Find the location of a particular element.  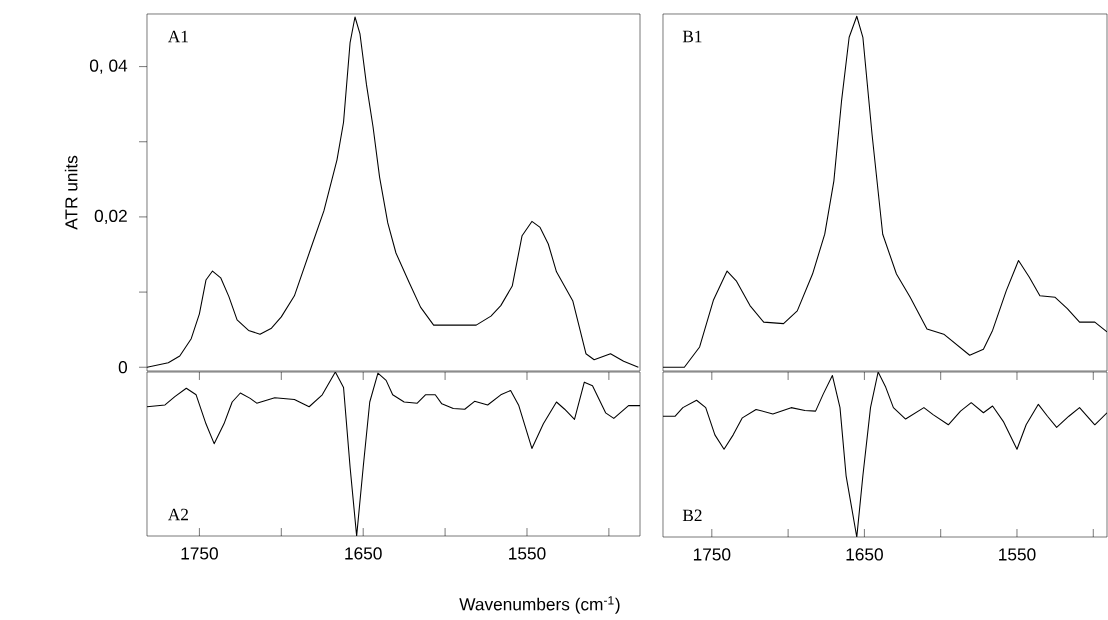

y-tick-label: 0 is located at coordinates (123, 367).